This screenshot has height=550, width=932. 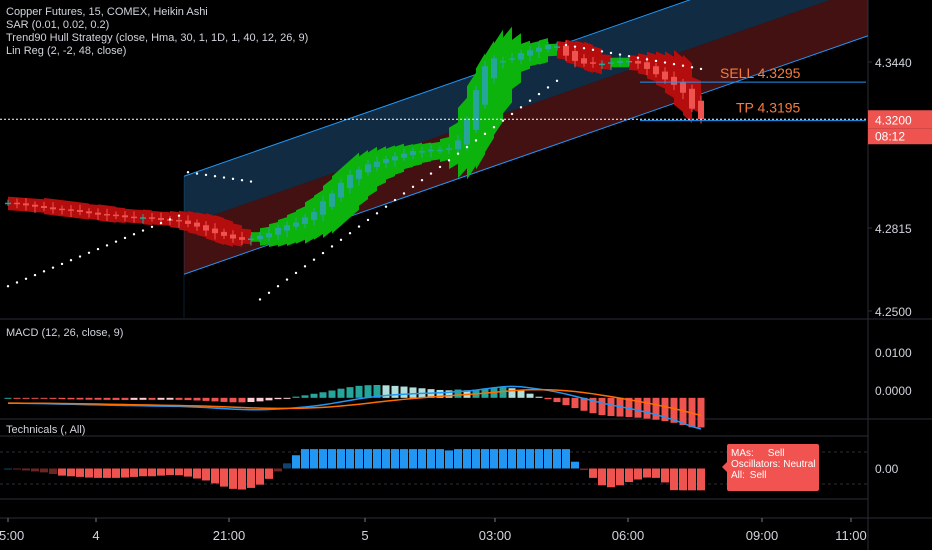 I want to click on tooltip-value: Sell, so click(x=776, y=453).